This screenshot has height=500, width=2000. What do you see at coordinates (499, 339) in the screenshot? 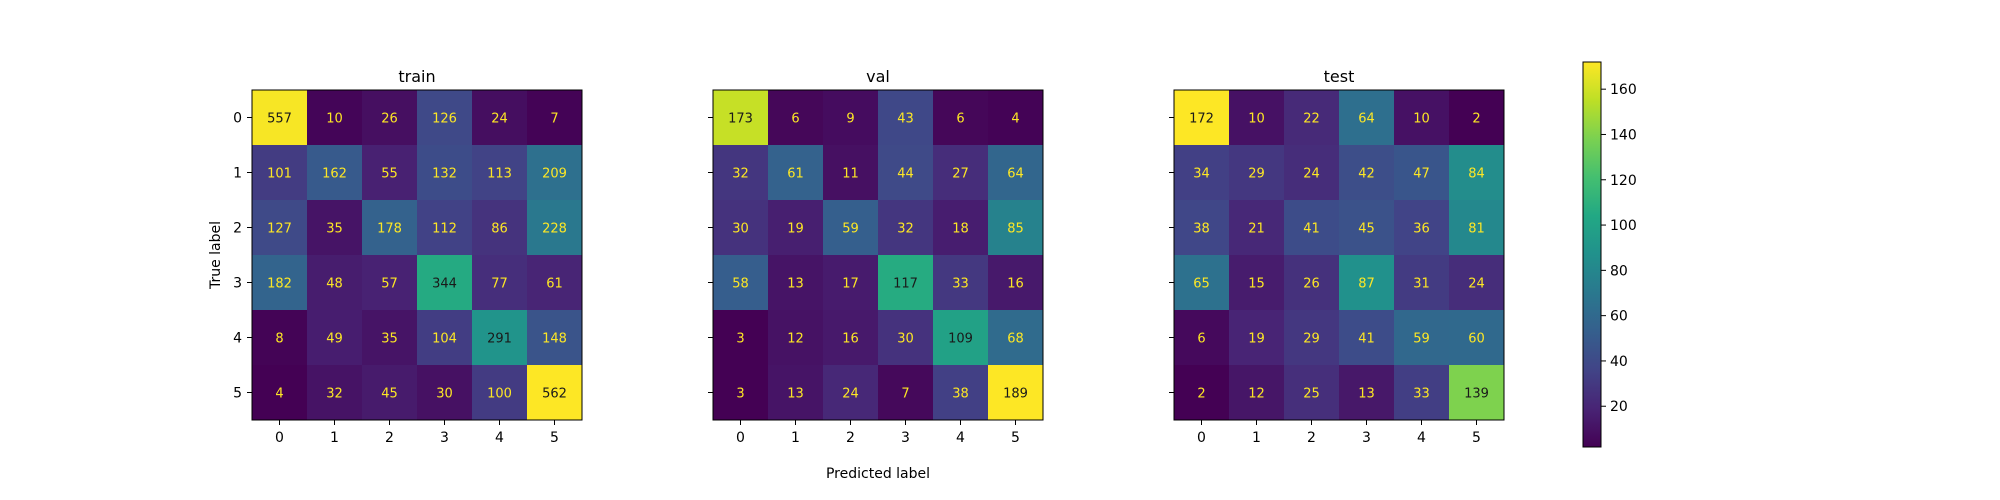
I see `cell-value-label: 291` at bounding box center [499, 339].